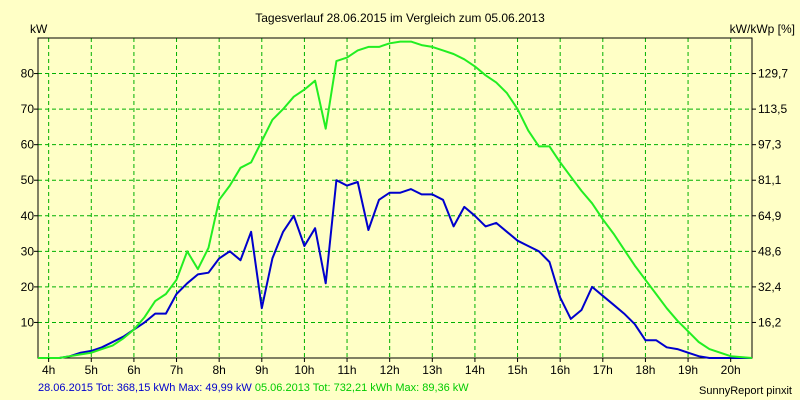 This screenshot has height=400, width=800. I want to click on y-tick-label: 70, so click(28, 109).